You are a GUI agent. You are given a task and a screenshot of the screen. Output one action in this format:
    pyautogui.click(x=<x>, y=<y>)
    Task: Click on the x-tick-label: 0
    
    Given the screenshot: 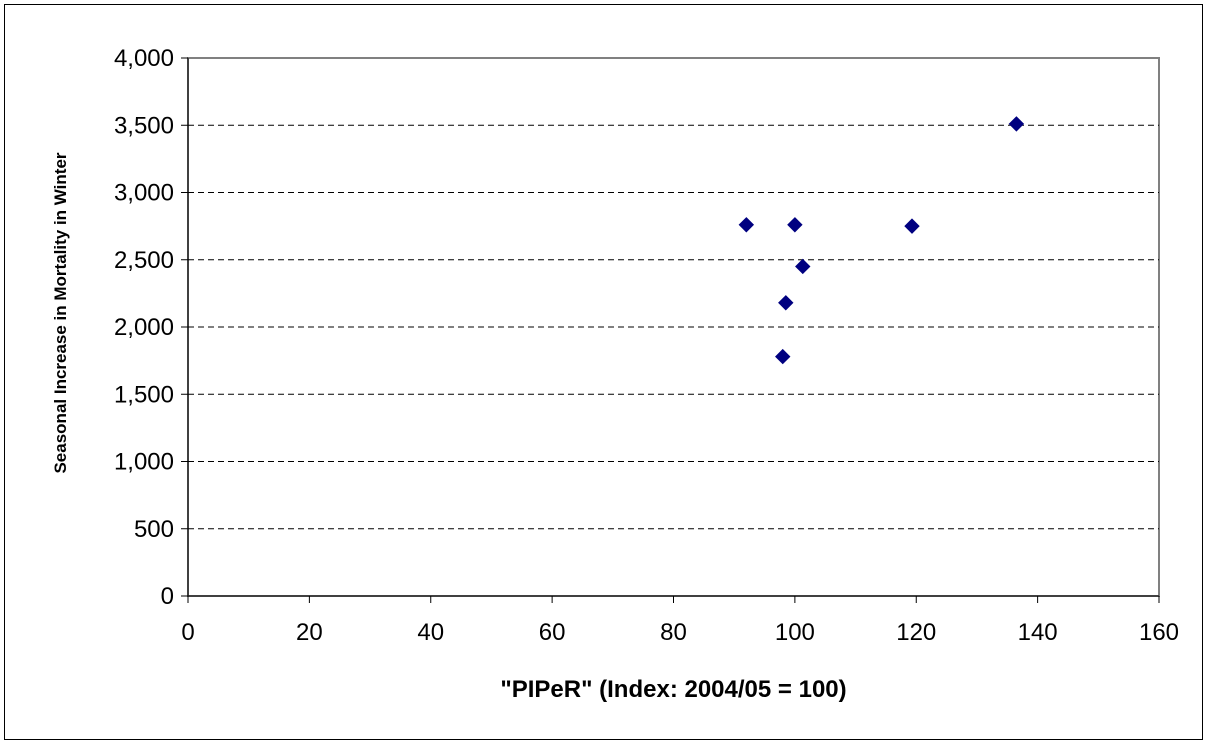 What is the action you would take?
    pyautogui.click(x=187, y=632)
    